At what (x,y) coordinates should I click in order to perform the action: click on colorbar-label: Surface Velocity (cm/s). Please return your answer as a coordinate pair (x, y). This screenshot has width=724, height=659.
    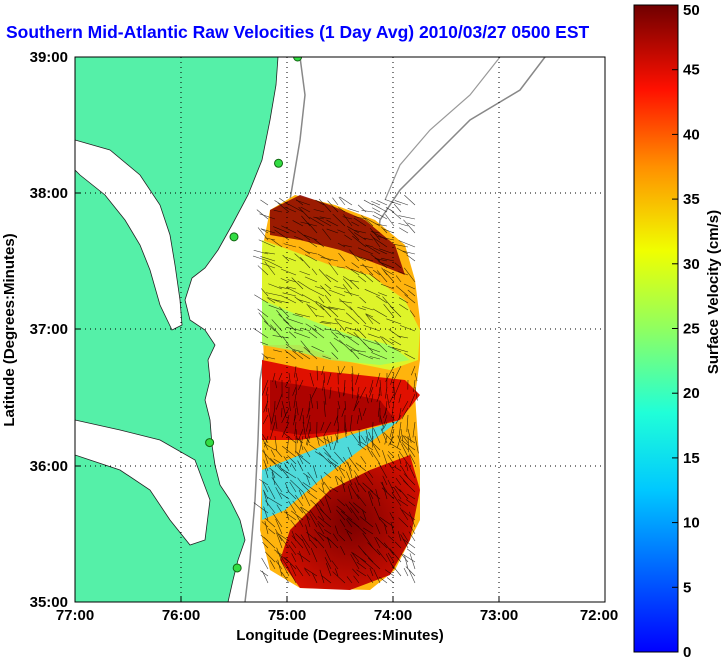
    Looking at the image, I should click on (713, 292).